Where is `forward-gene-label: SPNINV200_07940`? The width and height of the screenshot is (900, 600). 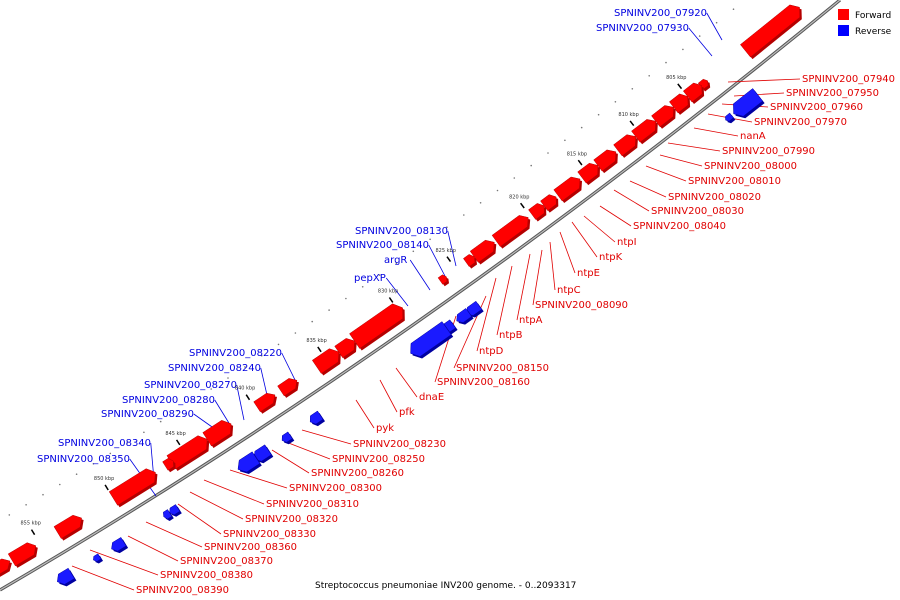
forward-gene-label: SPNINV200_07940 is located at coordinates (848, 79).